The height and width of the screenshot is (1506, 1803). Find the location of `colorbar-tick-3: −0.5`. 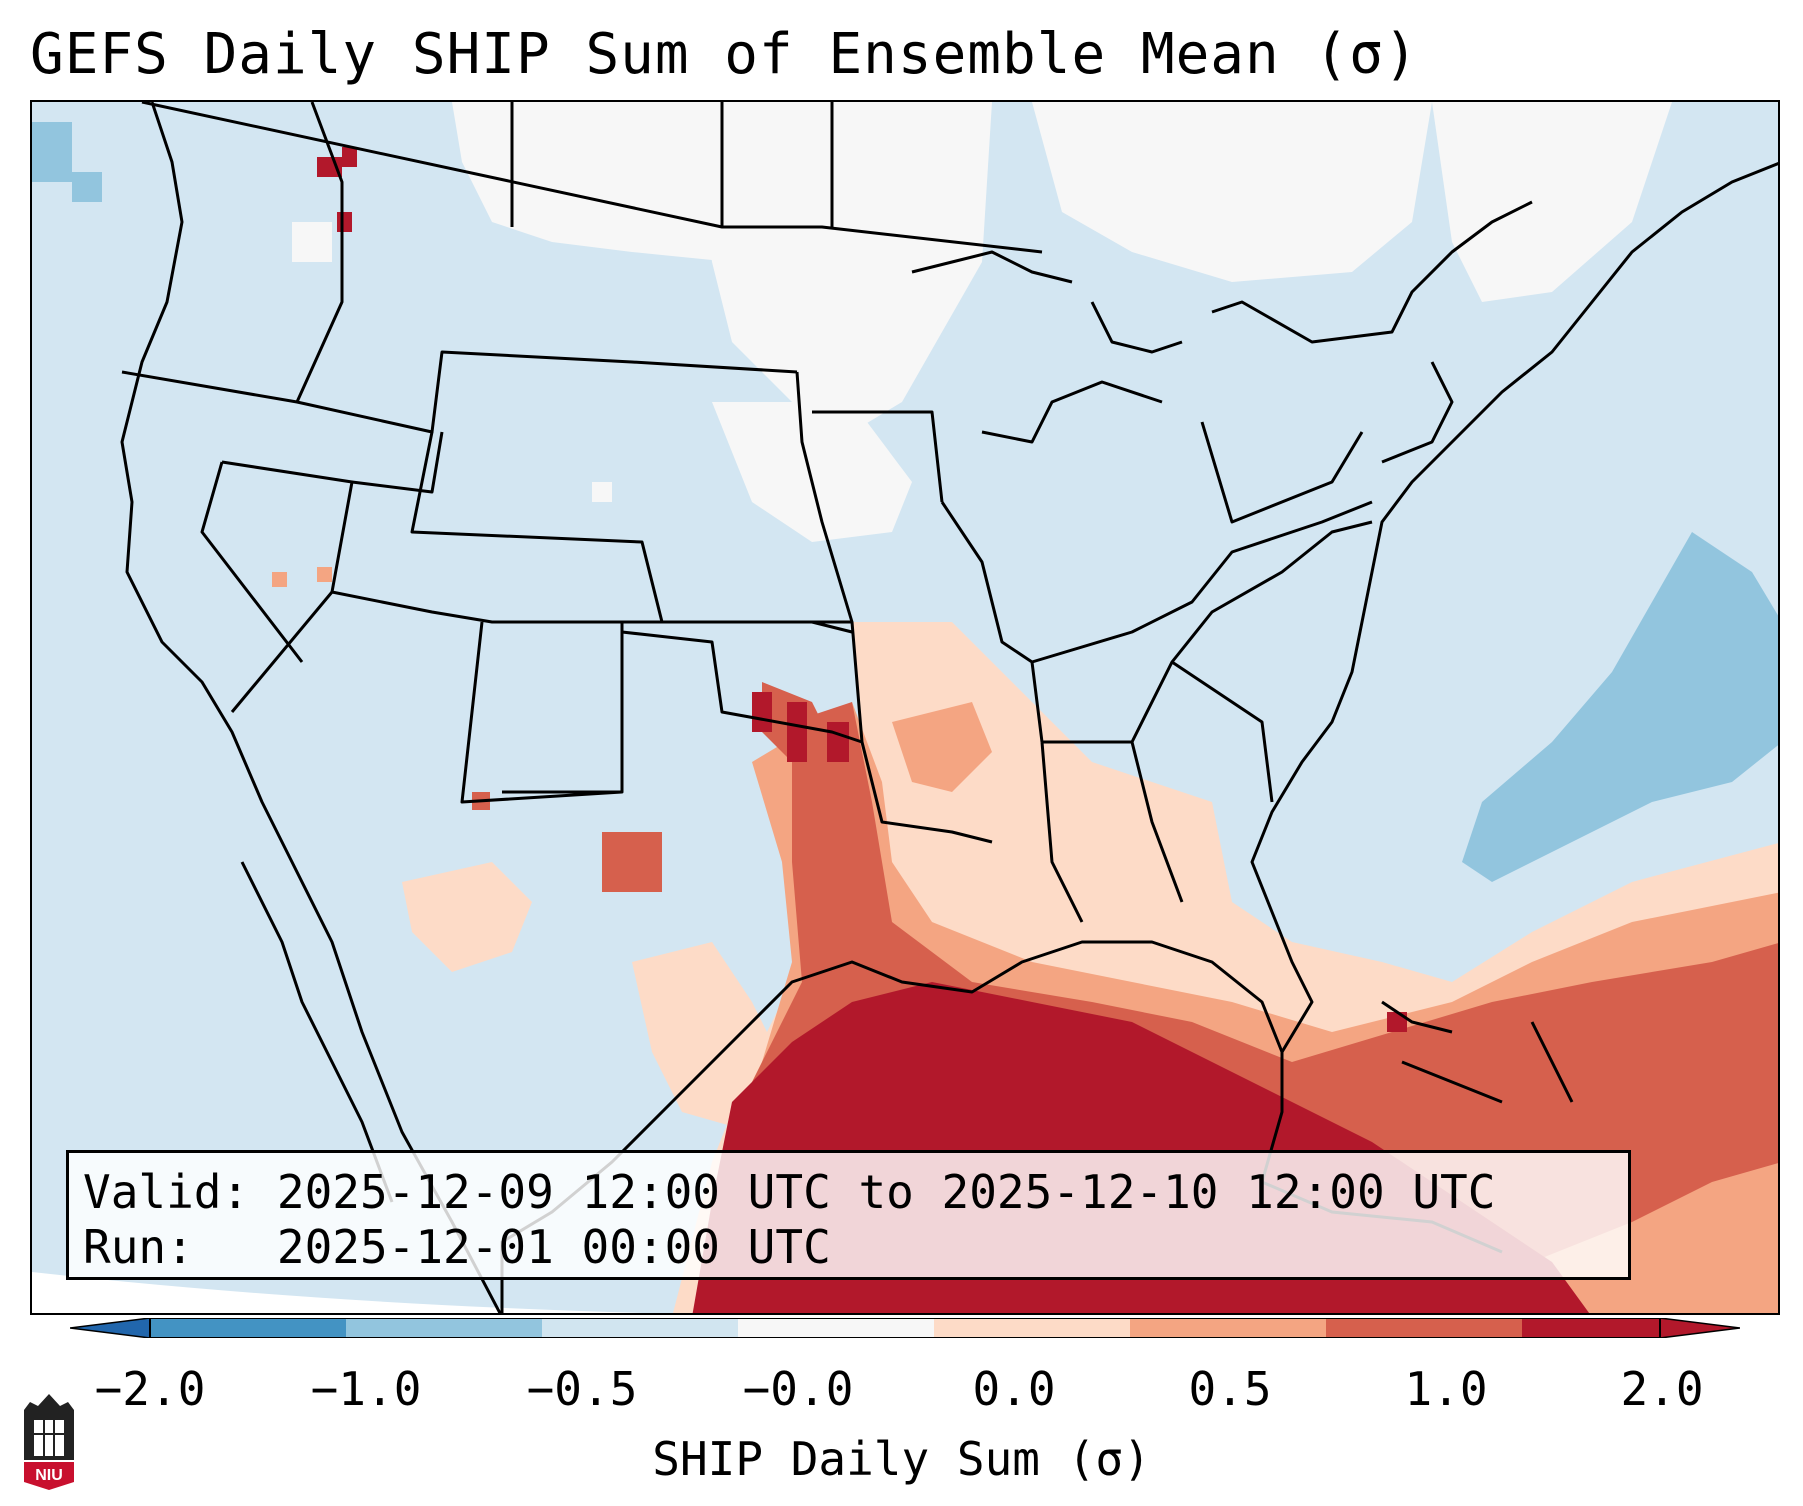

colorbar-tick-3: −0.5 is located at coordinates (582, 1389).